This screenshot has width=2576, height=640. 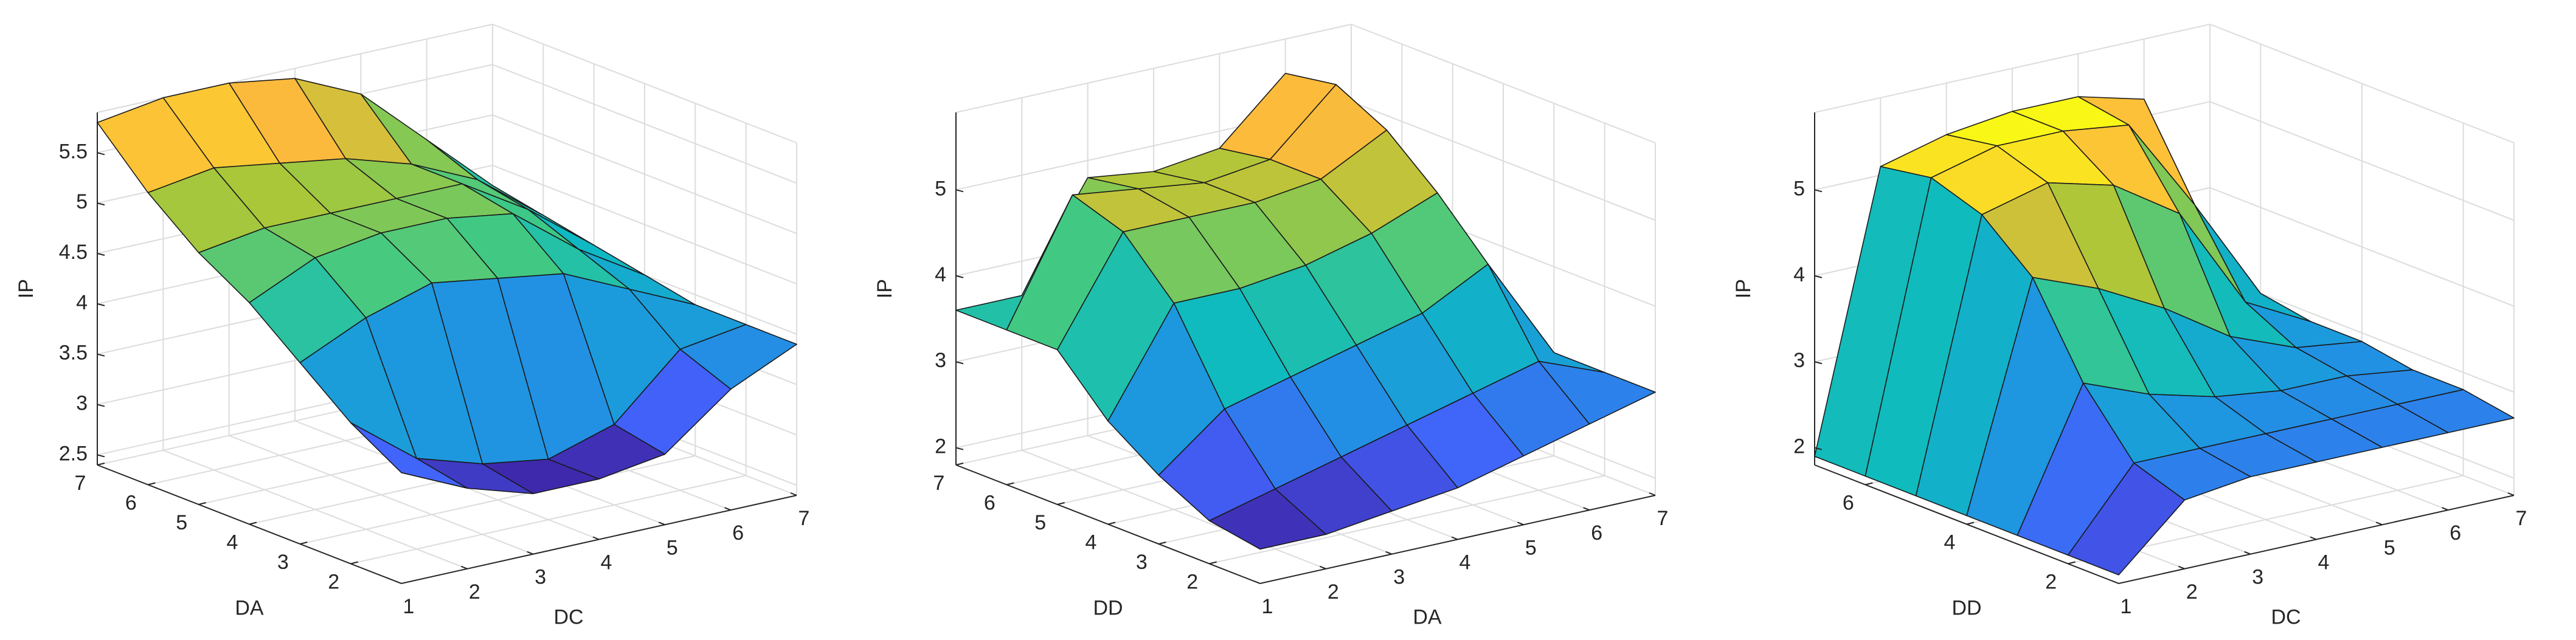 I want to click on x-tick-label: 6, so click(x=2455, y=533).